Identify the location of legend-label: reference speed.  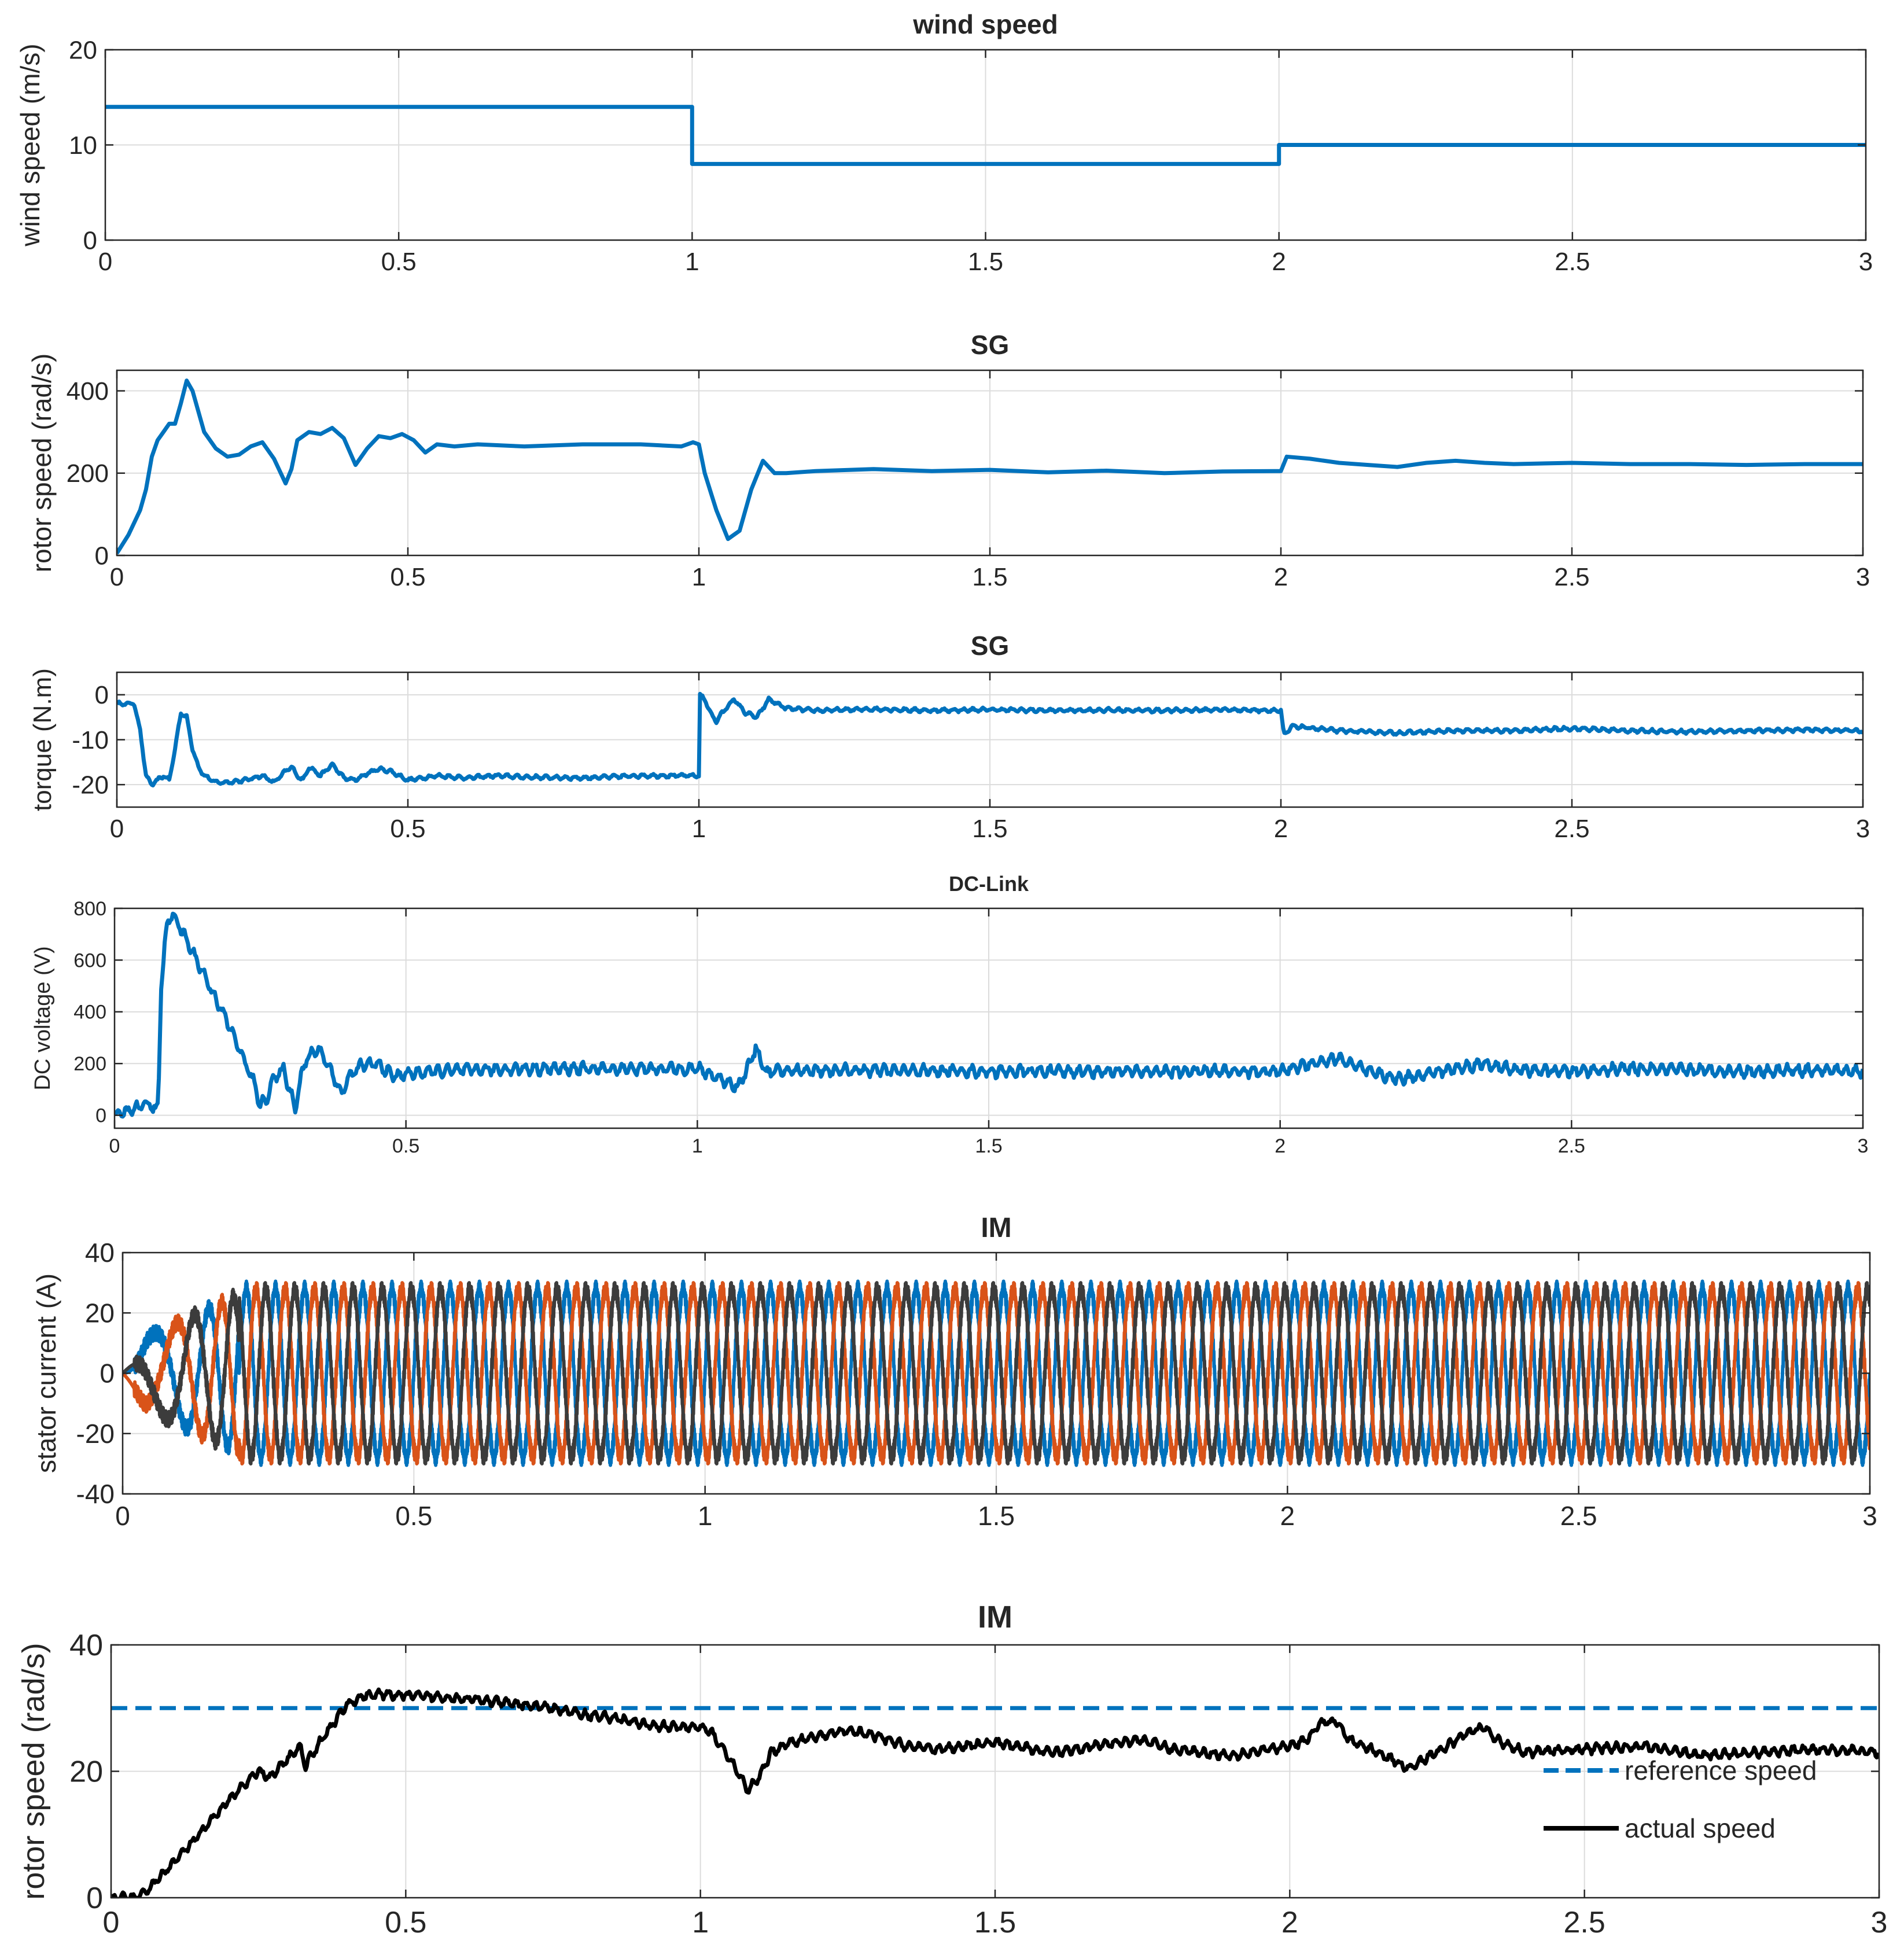
(1721, 1770).